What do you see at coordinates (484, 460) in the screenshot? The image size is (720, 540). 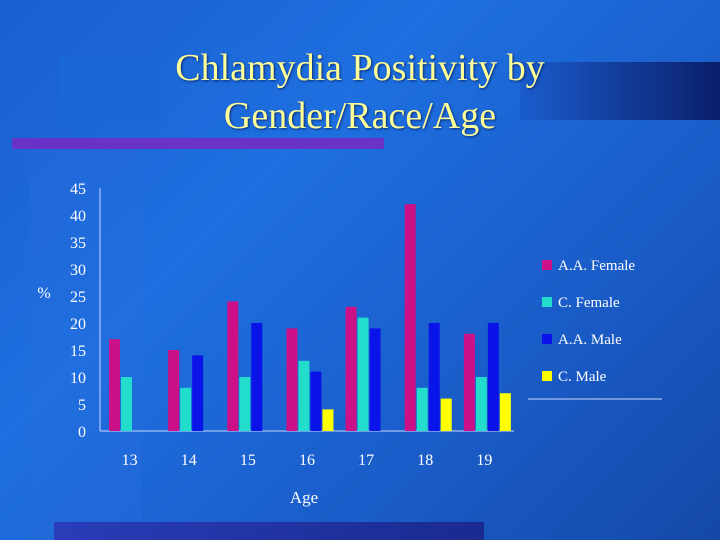 I see `x-tick-label: 19` at bounding box center [484, 460].